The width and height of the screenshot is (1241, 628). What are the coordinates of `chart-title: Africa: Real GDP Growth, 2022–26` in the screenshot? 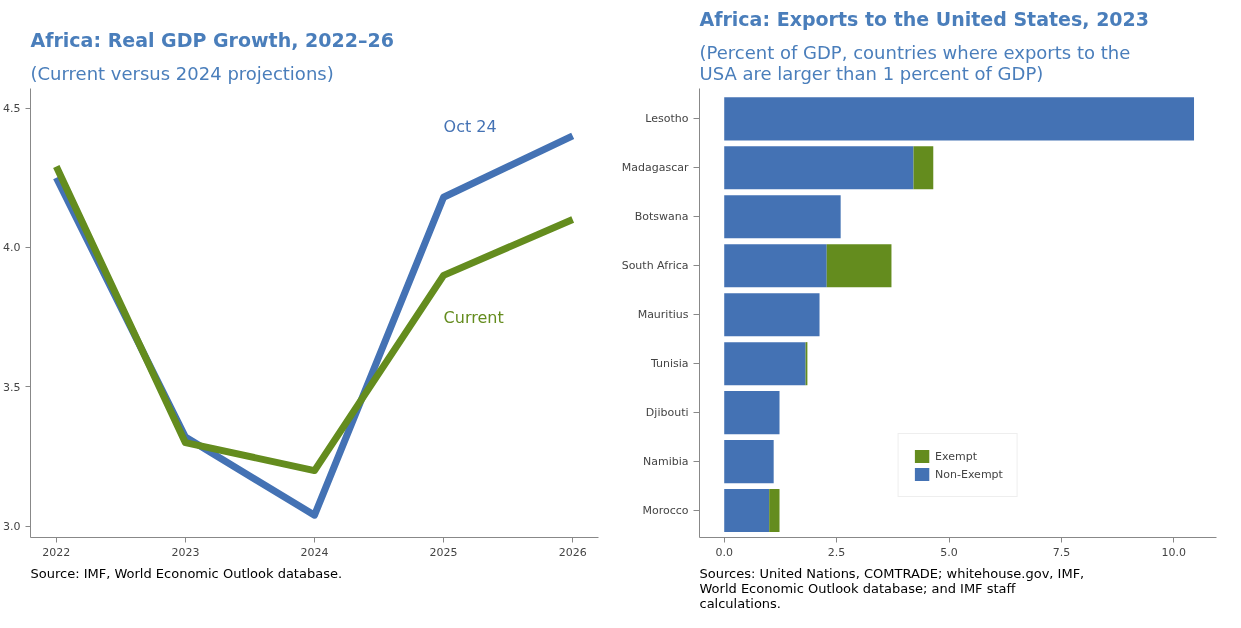 It's located at (212, 39).